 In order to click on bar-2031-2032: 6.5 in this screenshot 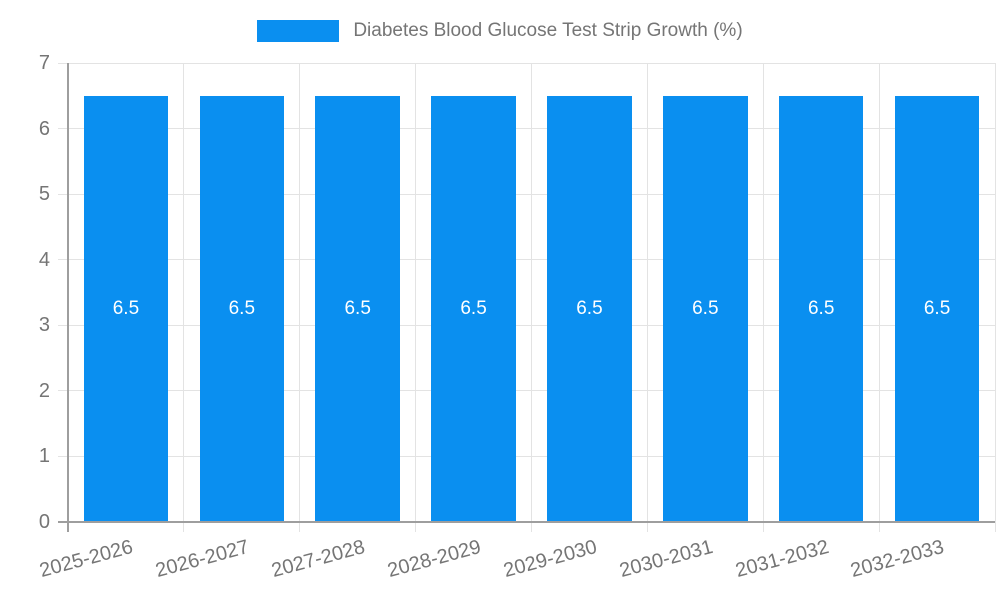, I will do `click(821, 308)`.